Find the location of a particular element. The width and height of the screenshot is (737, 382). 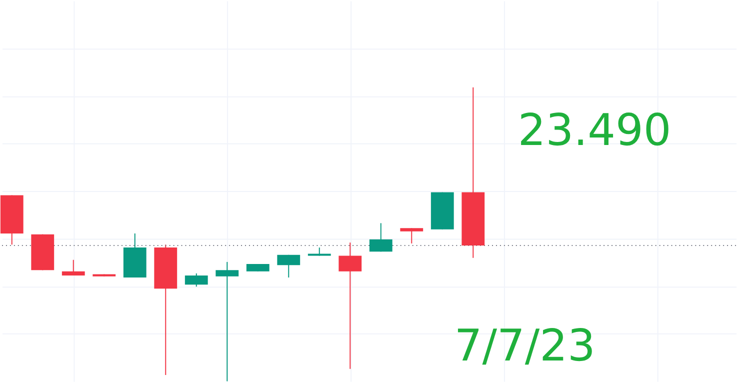

annotation: 7/7/23 is located at coordinates (525, 346).